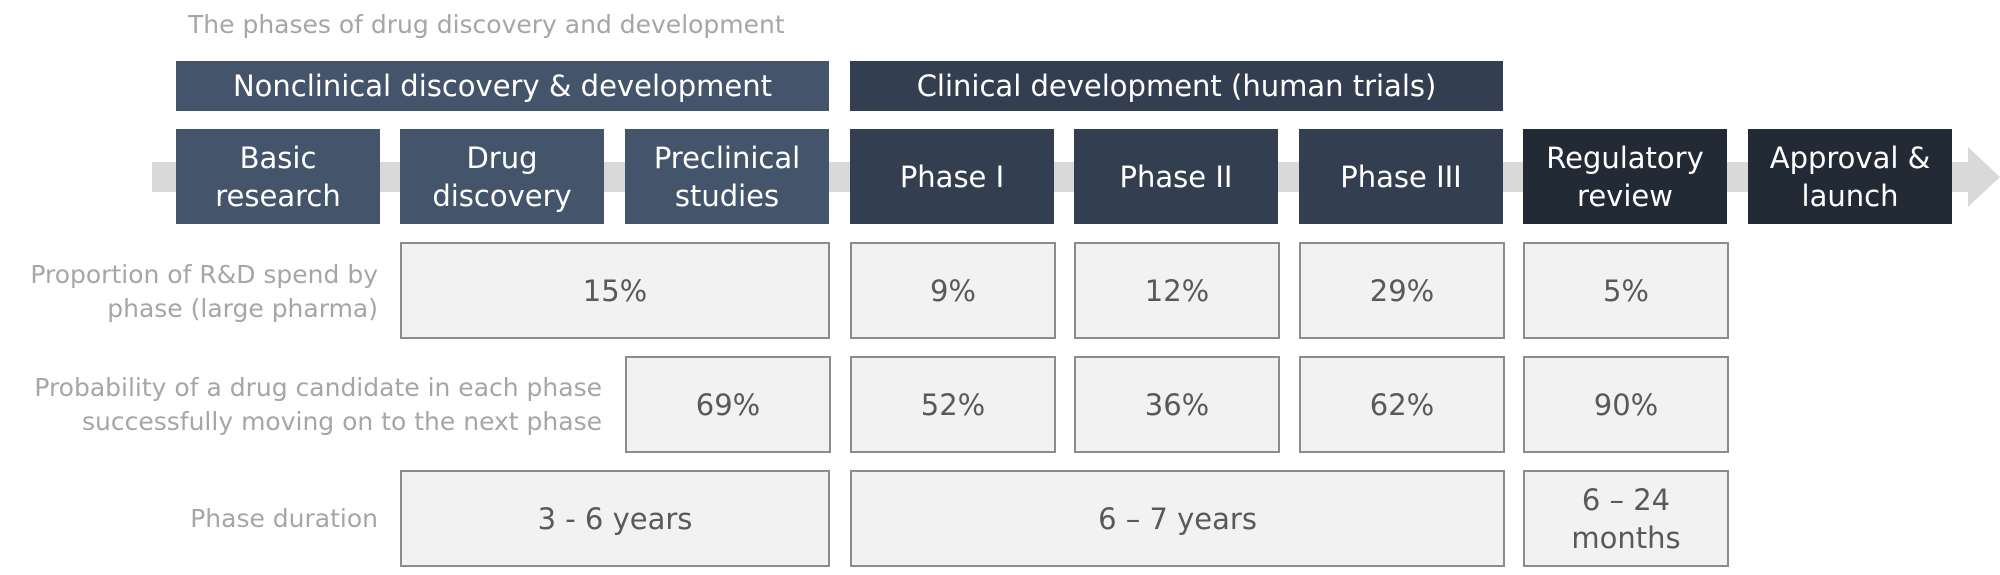  I want to click on group-nonclinical: Nonclinical discovery & development, so click(502, 86).